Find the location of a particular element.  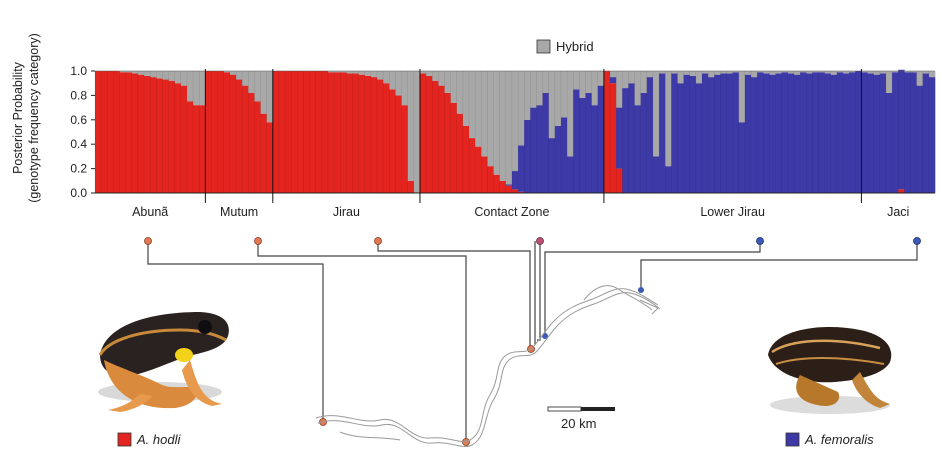

y-tick-label: 1.0 is located at coordinates (78, 71).